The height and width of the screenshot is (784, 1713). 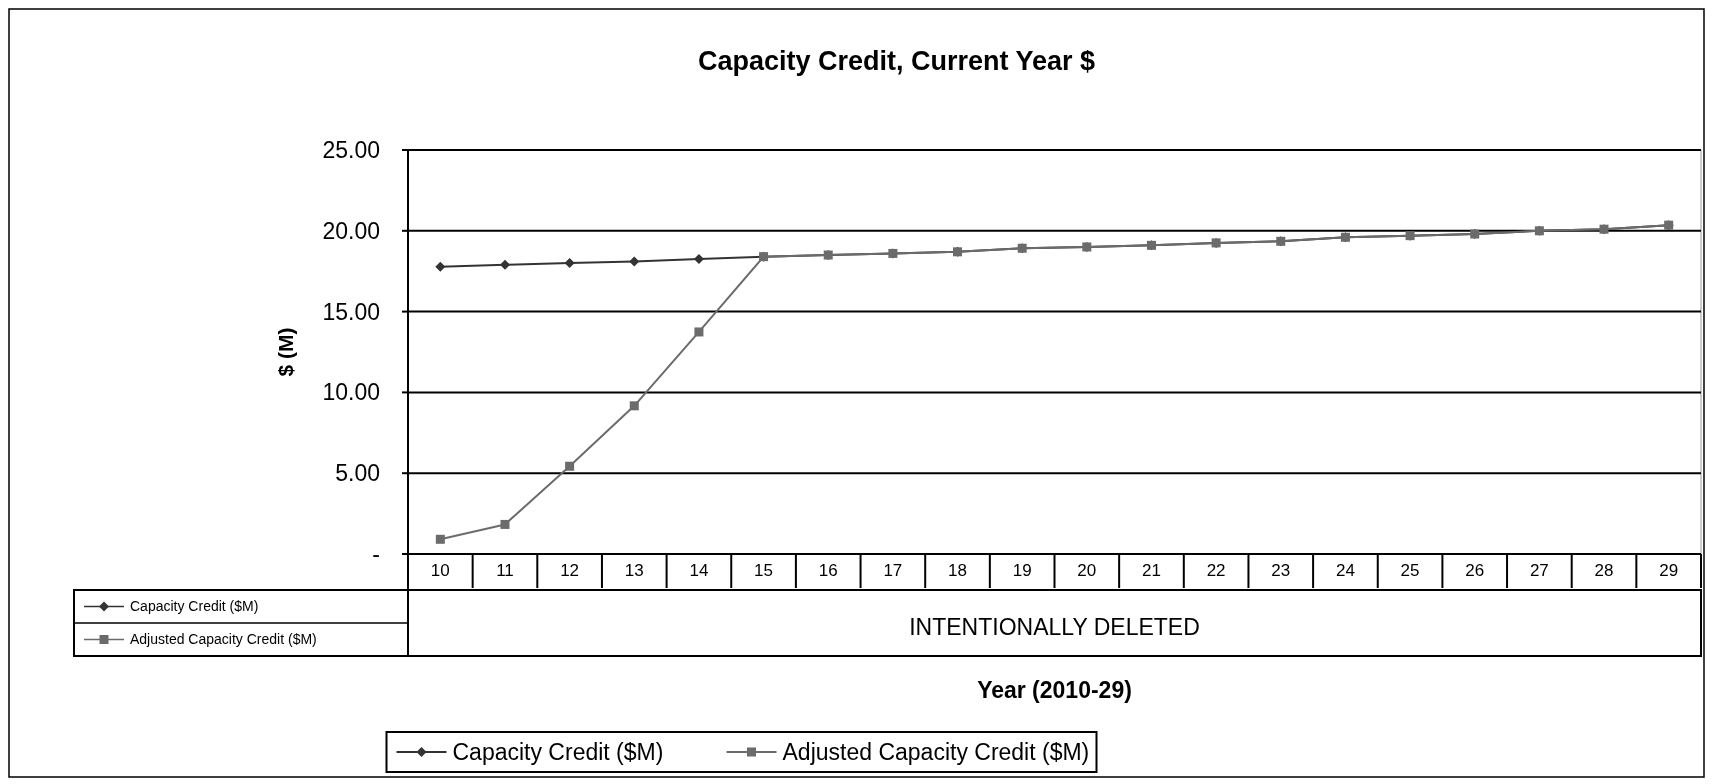 What do you see at coordinates (351, 230) in the screenshot?
I see `y-tick-label: 20.00` at bounding box center [351, 230].